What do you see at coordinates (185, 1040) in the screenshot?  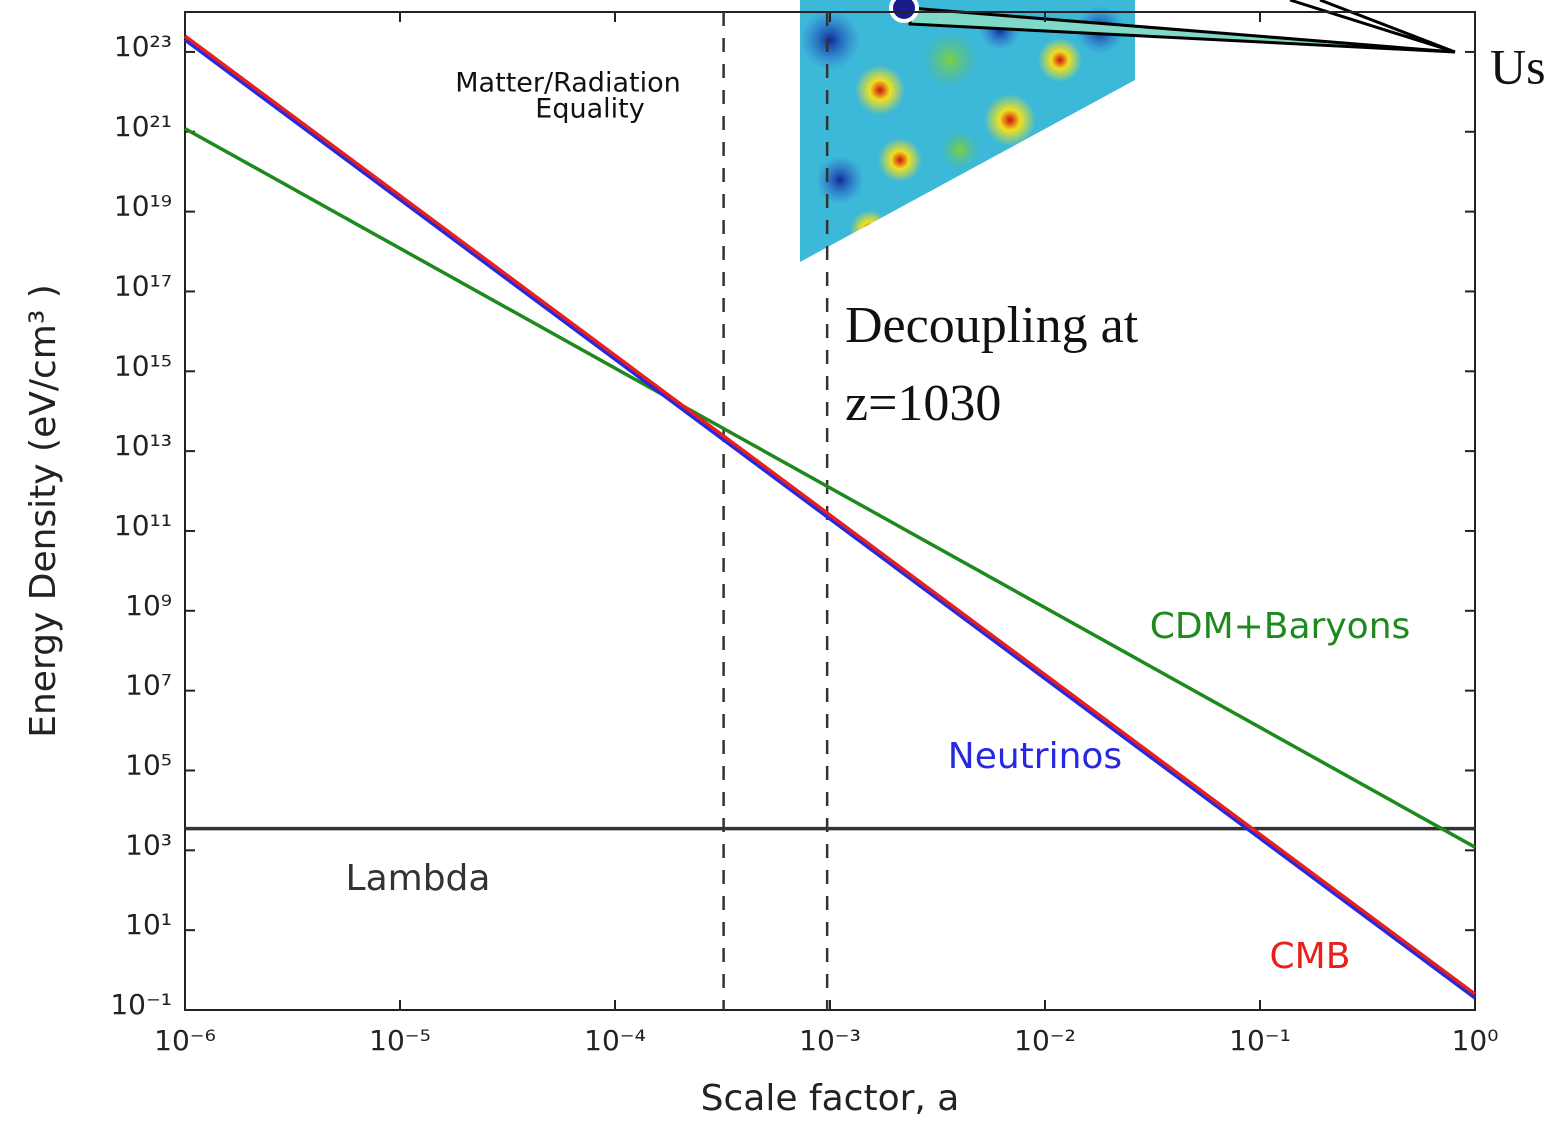 I see `x-tick-label: 10⁻⁶` at bounding box center [185, 1040].